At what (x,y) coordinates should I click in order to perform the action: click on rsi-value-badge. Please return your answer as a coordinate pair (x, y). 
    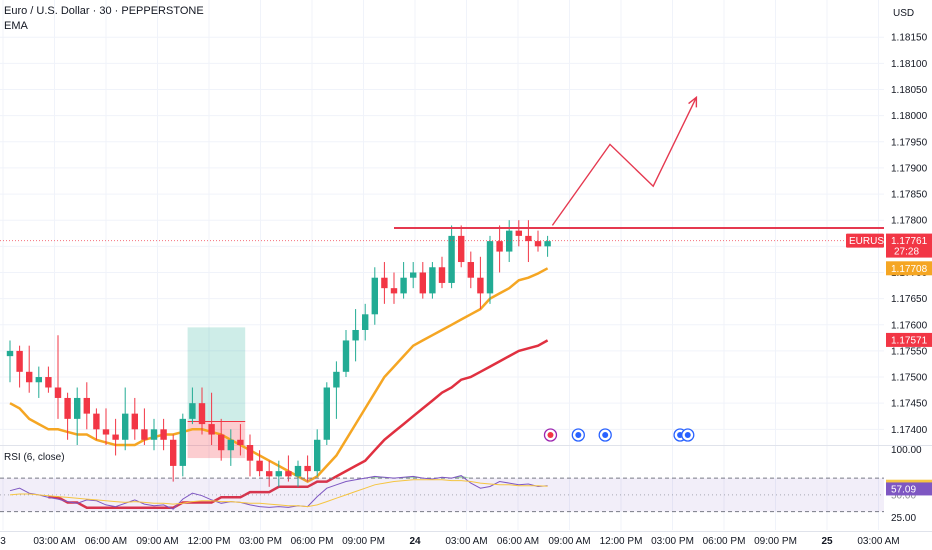
    Looking at the image, I should click on (909, 489).